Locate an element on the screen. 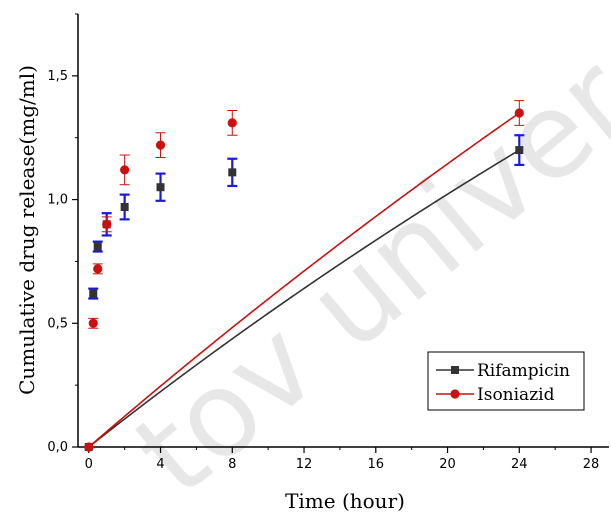  x-tick-label: 12 is located at coordinates (304, 464).